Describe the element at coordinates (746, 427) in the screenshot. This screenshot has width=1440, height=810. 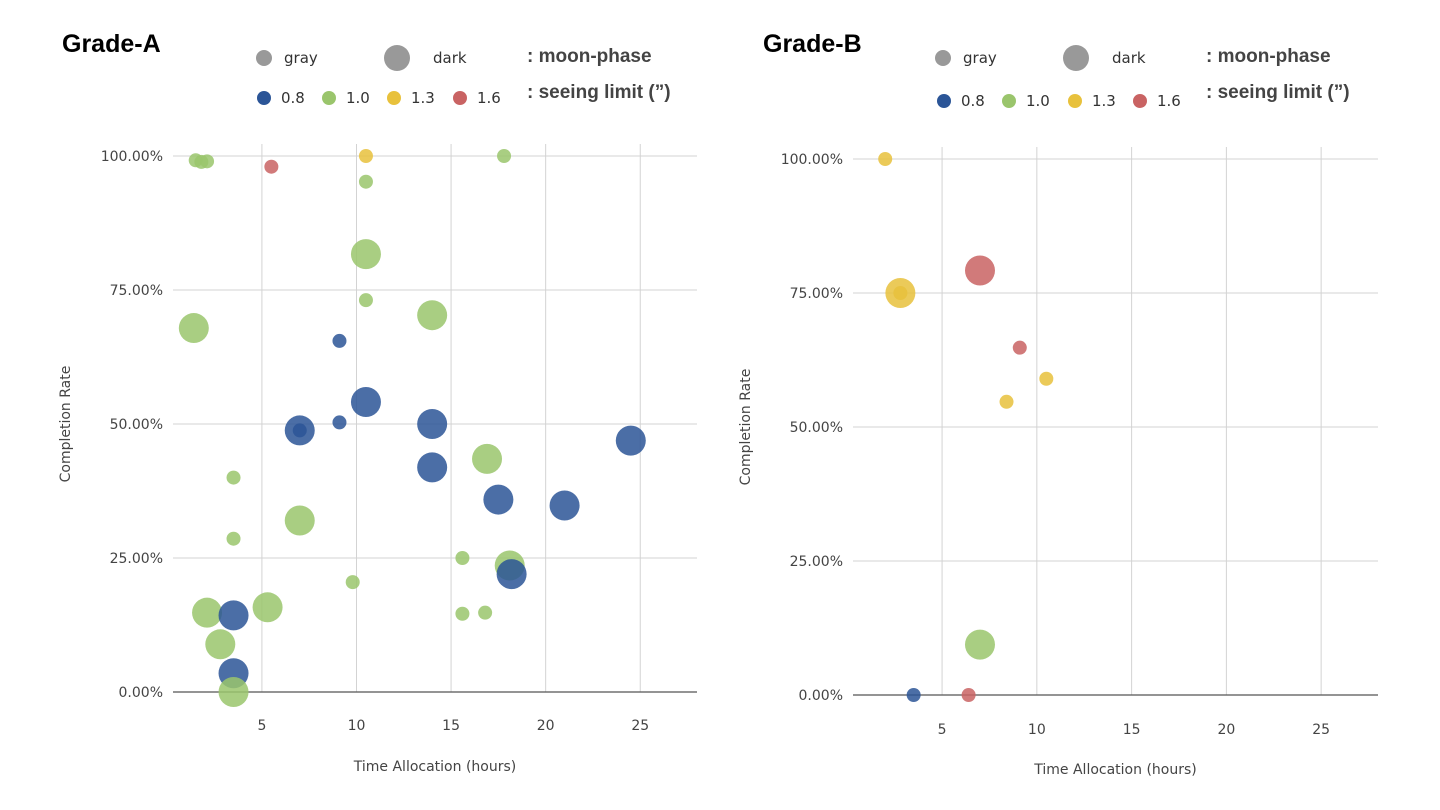
I see `y-axis-title: Completion Rate` at that location.